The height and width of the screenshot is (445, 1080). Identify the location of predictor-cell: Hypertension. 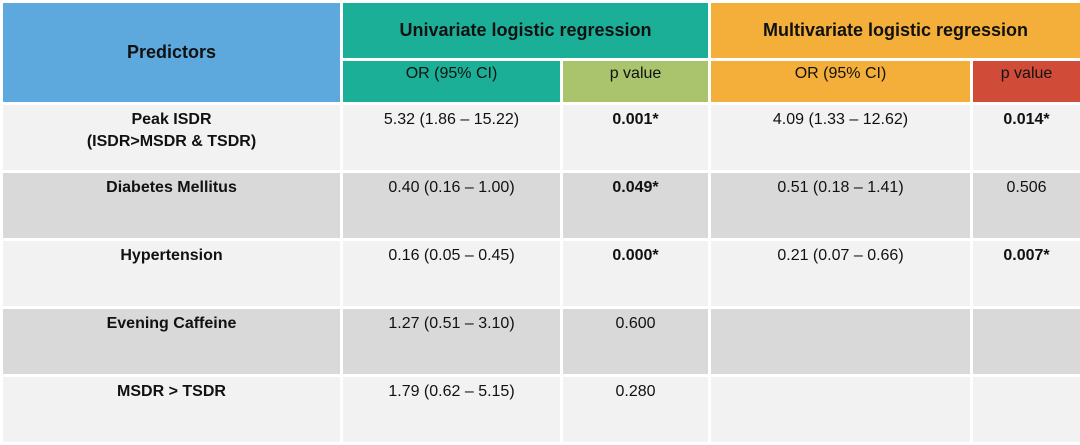
(172, 274).